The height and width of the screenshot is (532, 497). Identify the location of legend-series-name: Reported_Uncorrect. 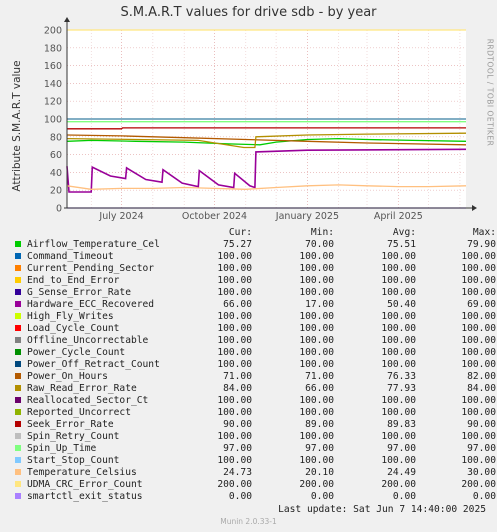
(79, 412).